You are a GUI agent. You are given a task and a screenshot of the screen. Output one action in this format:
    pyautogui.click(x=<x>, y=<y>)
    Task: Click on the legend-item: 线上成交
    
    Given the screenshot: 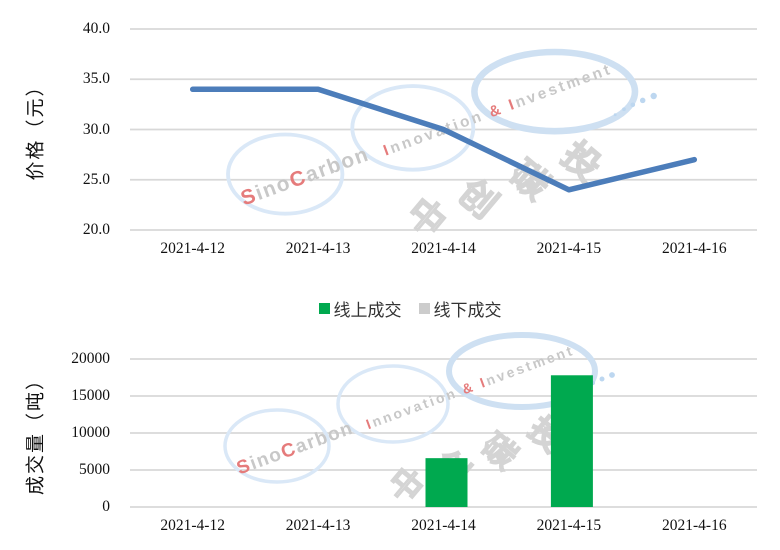 What is the action you would take?
    pyautogui.click(x=360, y=308)
    